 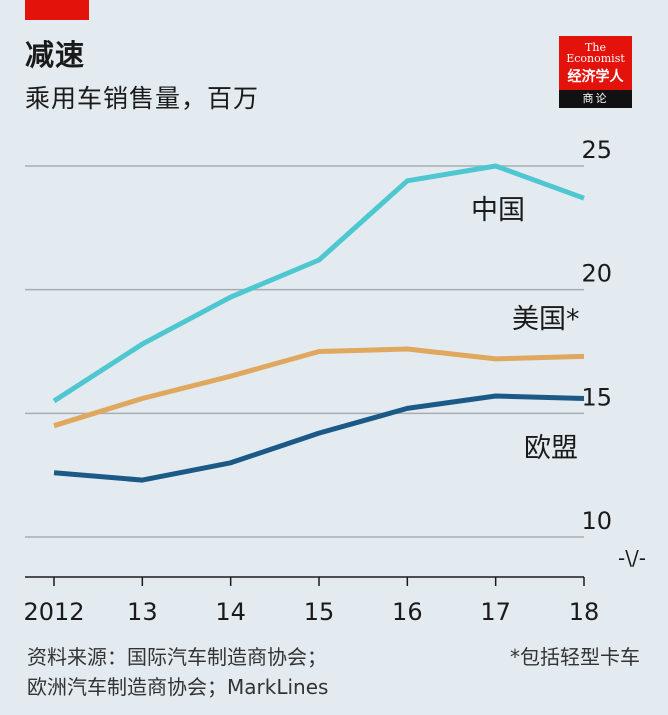 I want to click on chart-title: 减速, so click(x=55, y=55).